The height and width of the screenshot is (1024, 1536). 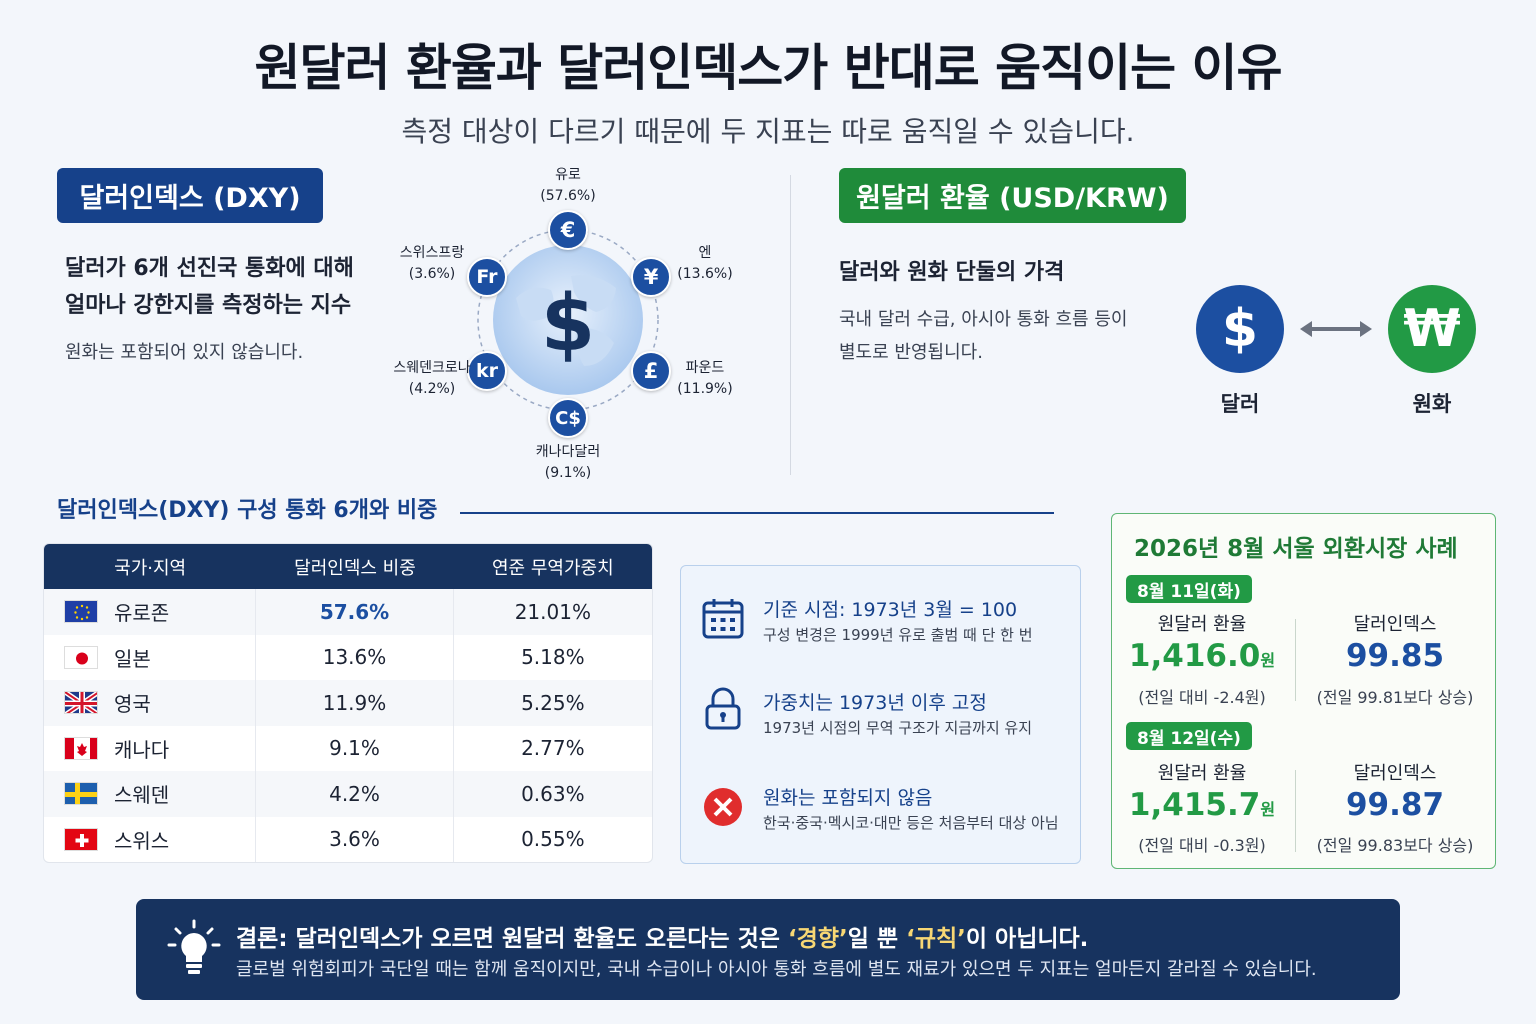 What do you see at coordinates (432, 378) in the screenshot?
I see `krona-label: 스웨덴크로나 (4.2%)` at bounding box center [432, 378].